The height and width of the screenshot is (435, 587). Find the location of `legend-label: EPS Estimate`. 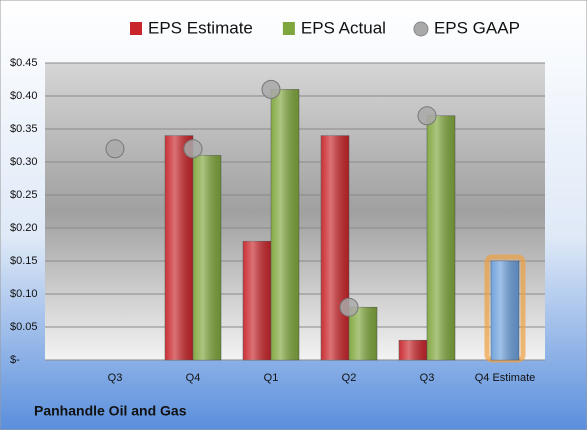

legend-label: EPS Estimate is located at coordinates (200, 27).